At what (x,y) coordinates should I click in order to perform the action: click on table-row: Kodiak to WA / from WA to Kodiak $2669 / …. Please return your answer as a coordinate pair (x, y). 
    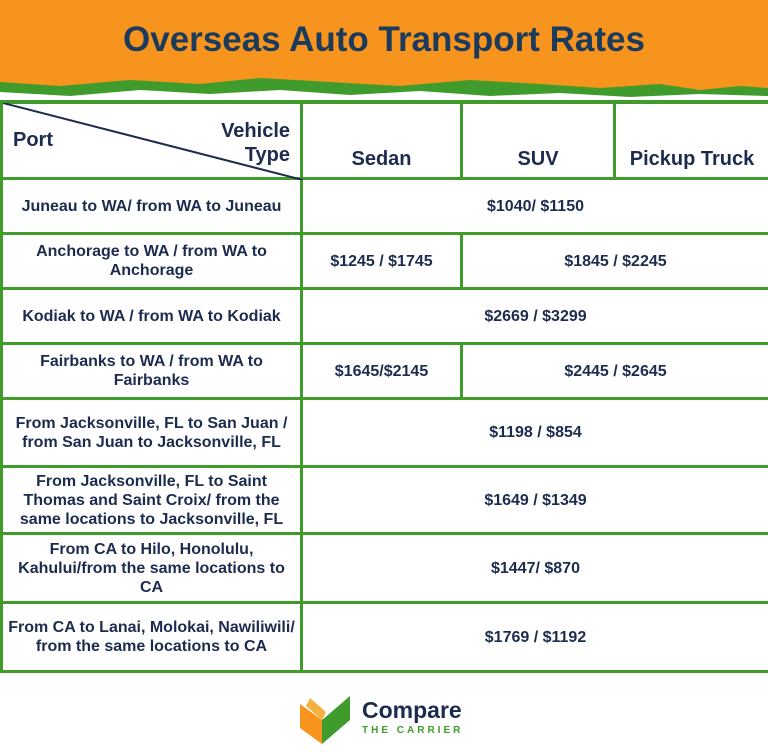
    Looking at the image, I should click on (384, 316).